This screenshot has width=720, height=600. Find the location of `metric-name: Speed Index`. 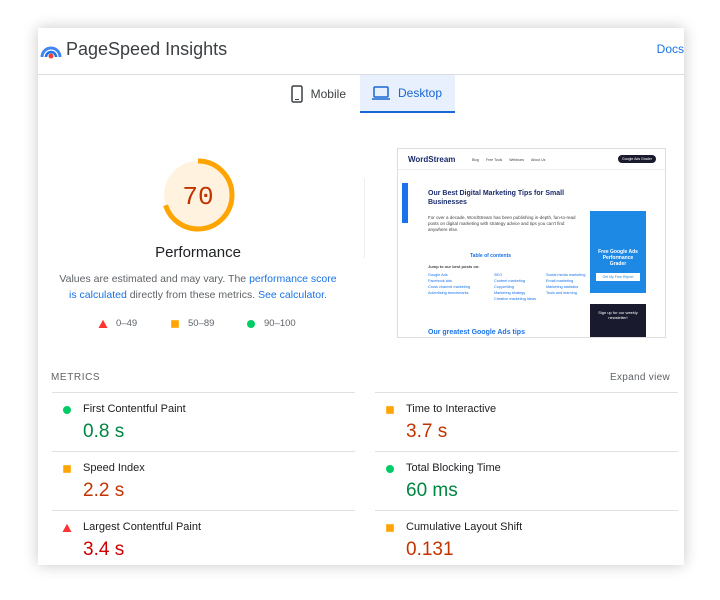

metric-name: Speed Index is located at coordinates (114, 468).